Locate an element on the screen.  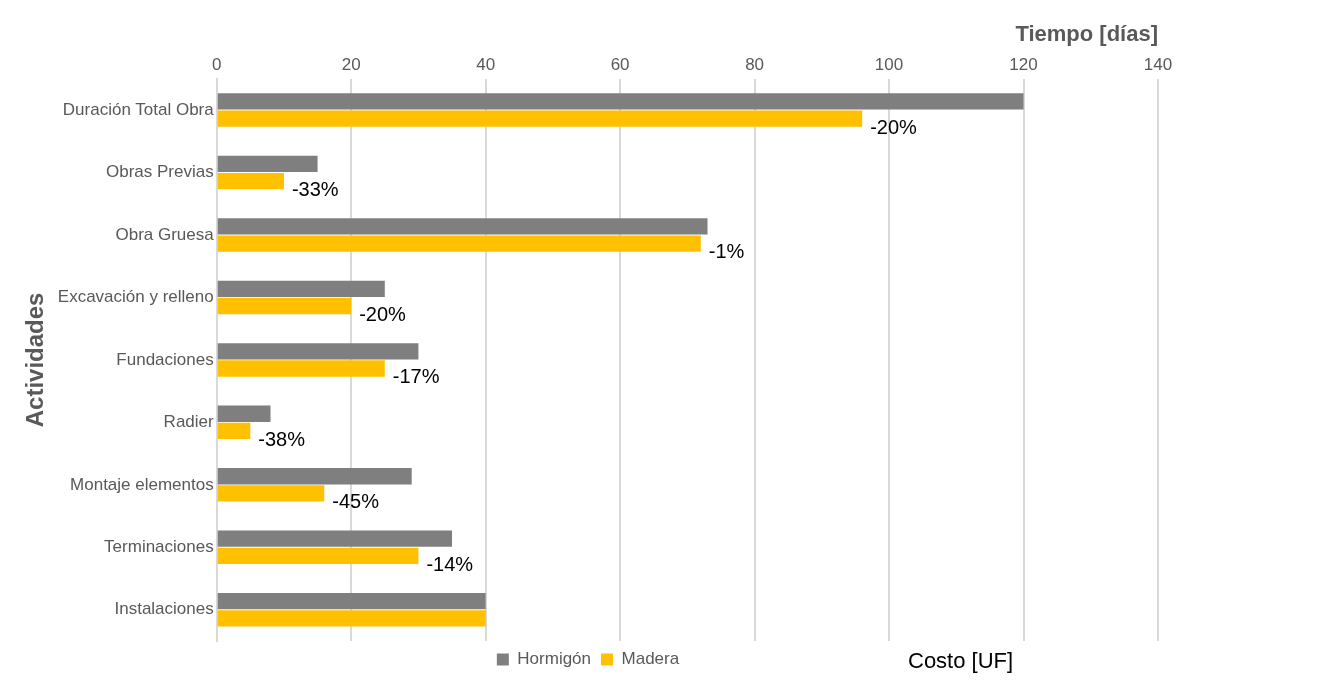
annotation: -14% is located at coordinates (450, 563).